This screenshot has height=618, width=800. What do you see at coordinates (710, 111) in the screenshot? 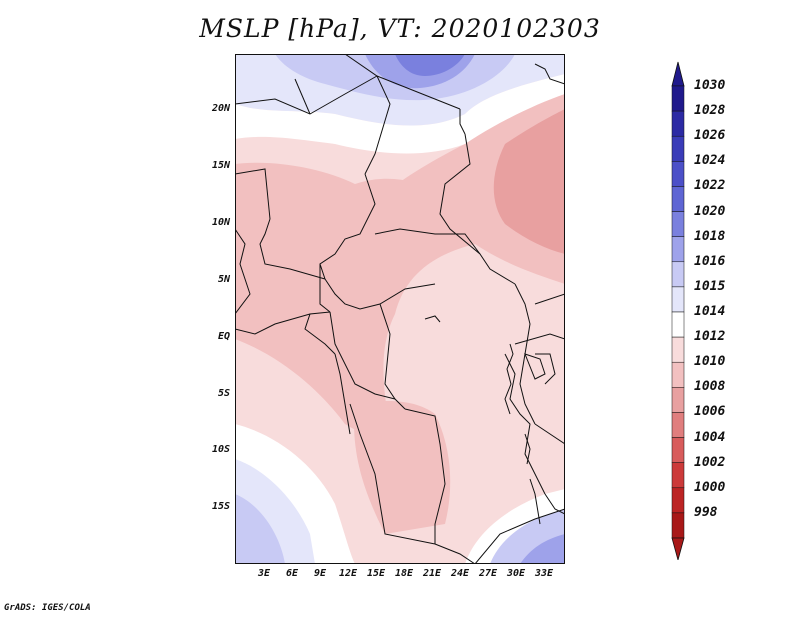
I see `colorbar-label-1028: 1028` at bounding box center [710, 111].